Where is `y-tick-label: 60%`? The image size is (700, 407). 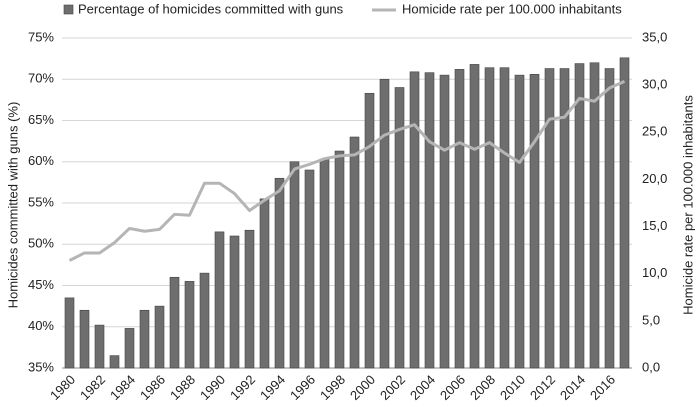 y-tick-label: 60% is located at coordinates (41, 160).